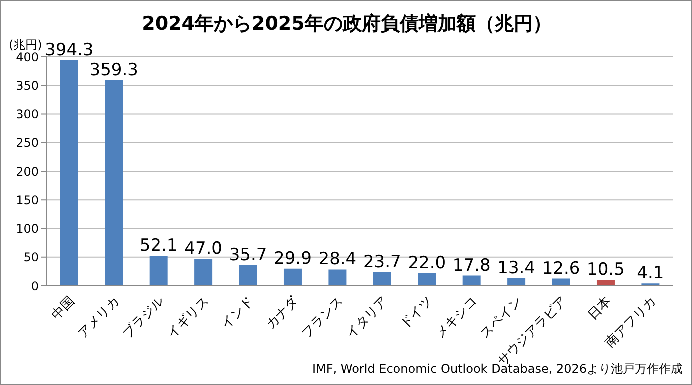 The image size is (692, 385). I want to click on data-label: 17.8, so click(471, 266).